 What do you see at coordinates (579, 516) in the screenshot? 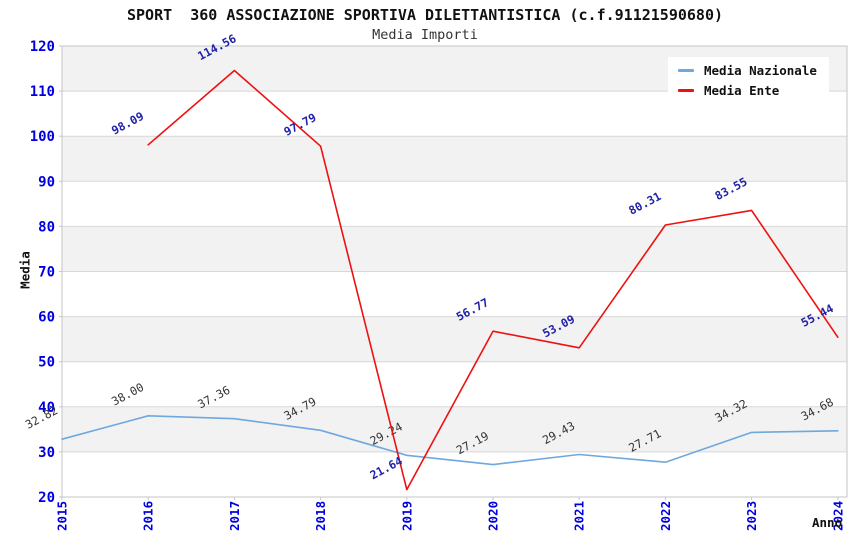
I see `x-tick-label: 2021` at bounding box center [579, 516].